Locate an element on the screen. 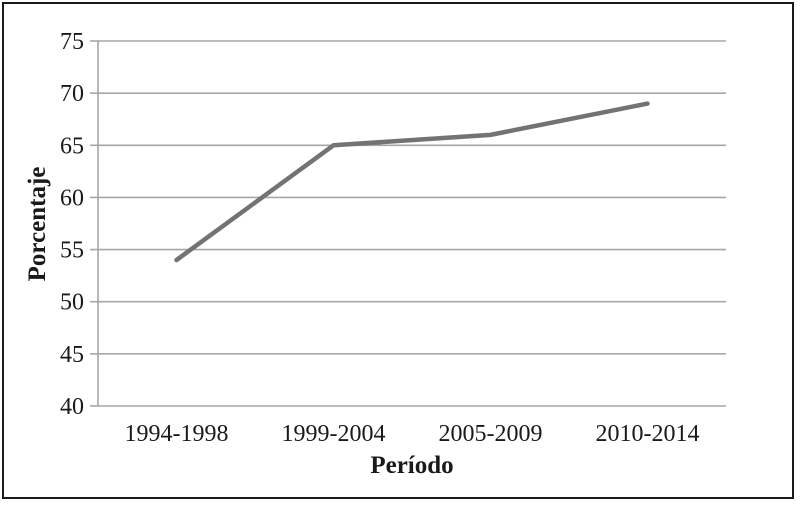 The image size is (800, 505). x-category-label: 2010-2014 is located at coordinates (648, 434).